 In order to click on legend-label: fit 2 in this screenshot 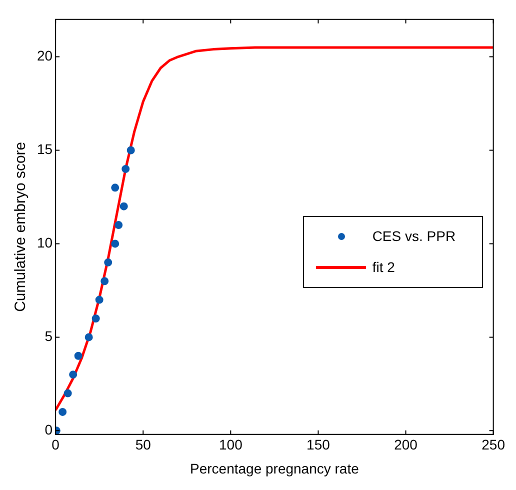, I will do `click(383, 267)`.